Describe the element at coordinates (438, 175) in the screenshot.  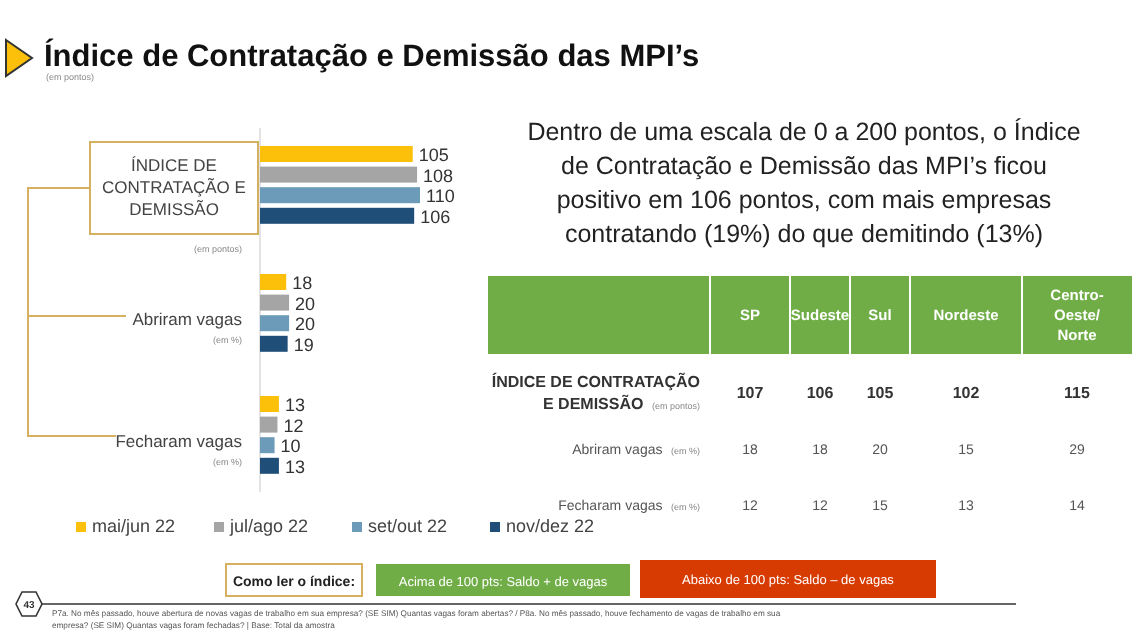
I see `data-label: 108` at that location.